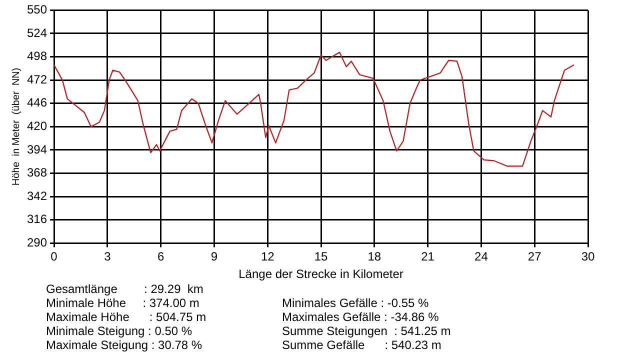 The image size is (640, 359). What do you see at coordinates (160, 257) in the screenshot?
I see `x-tick-label: 6` at bounding box center [160, 257].